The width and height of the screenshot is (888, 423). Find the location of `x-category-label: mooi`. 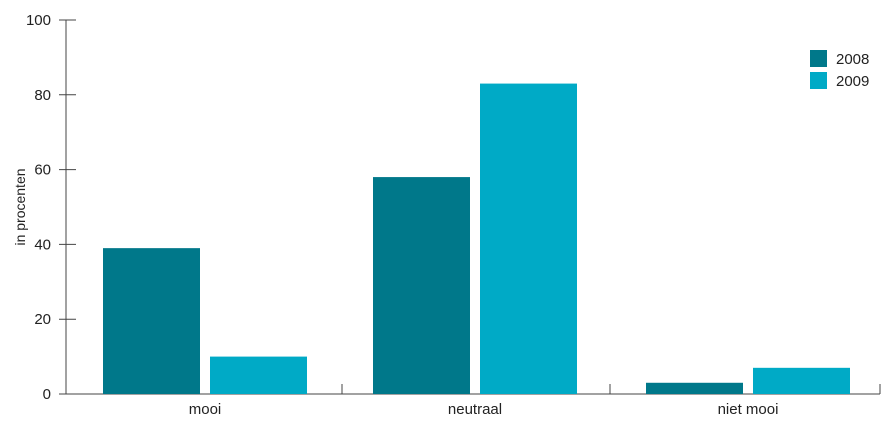

x-category-label: mooi is located at coordinates (205, 409).